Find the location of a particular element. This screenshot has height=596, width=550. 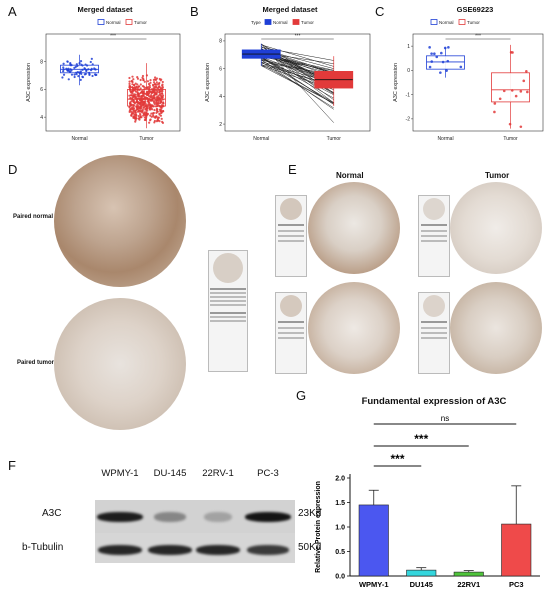

panel-letter-d: D is located at coordinates (13, 169).